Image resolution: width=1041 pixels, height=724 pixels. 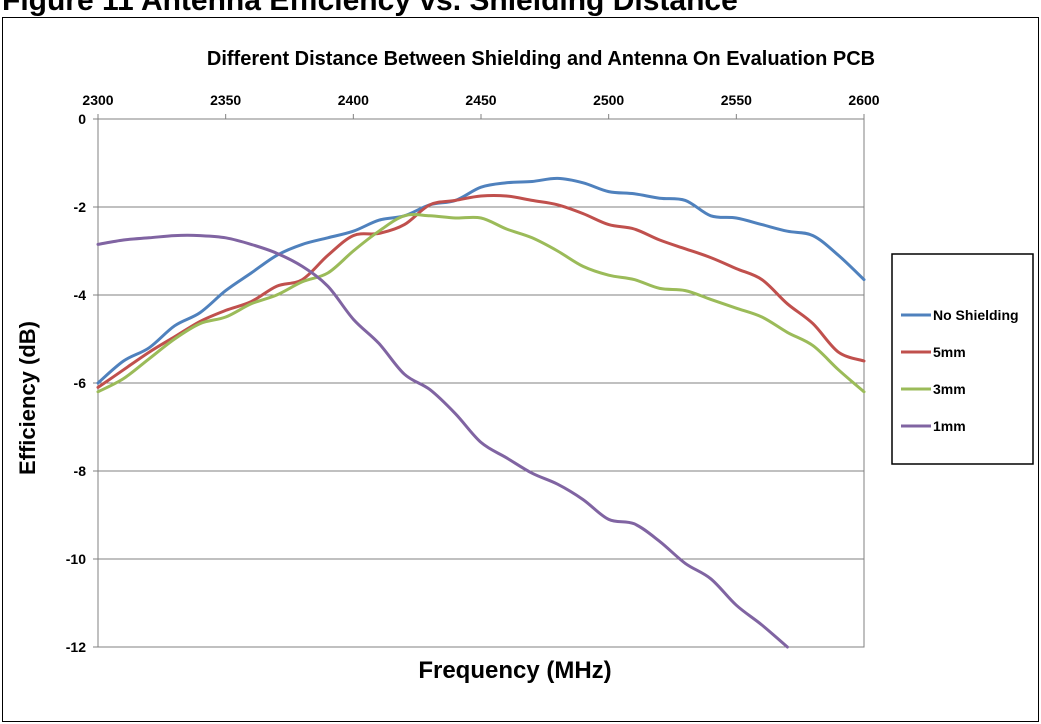 What do you see at coordinates (82, 119) in the screenshot?
I see `y-tick-label: 0` at bounding box center [82, 119].